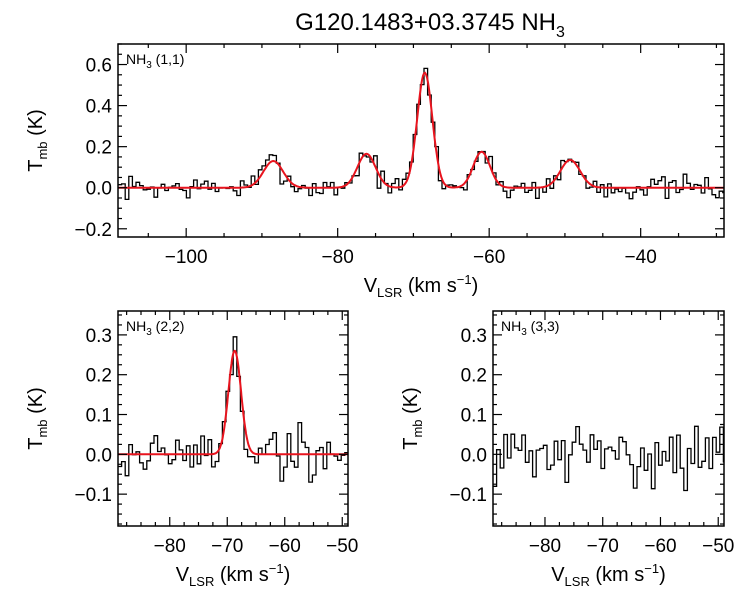 The image size is (750, 600). Describe the element at coordinates (155, 328) in the screenshot. I see `panel-annotation: NH3 (2,2)` at that location.